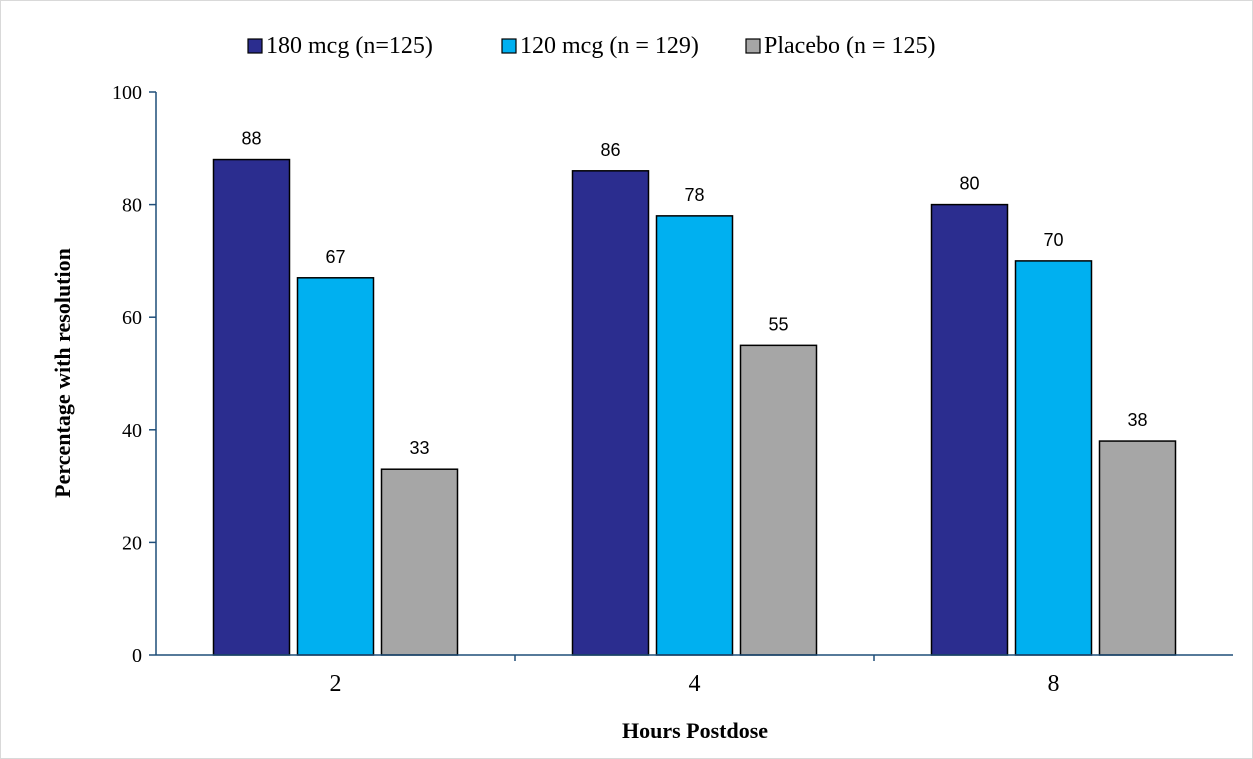 Image resolution: width=1253 pixels, height=759 pixels. Describe the element at coordinates (419, 448) in the screenshot. I see `data-label: 33` at that location.